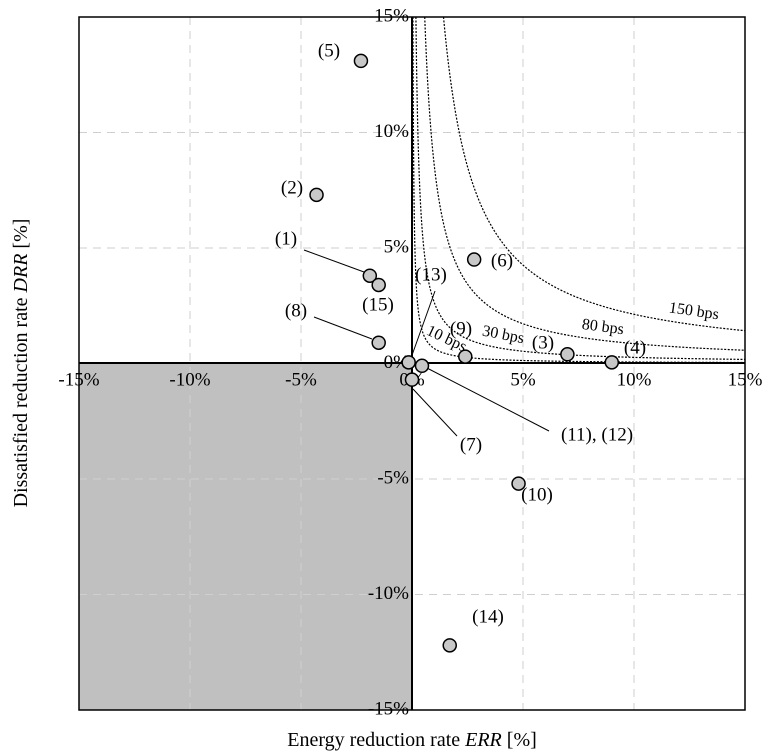  What do you see at coordinates (422, 366) in the screenshot?
I see `point-p11` at bounding box center [422, 366].